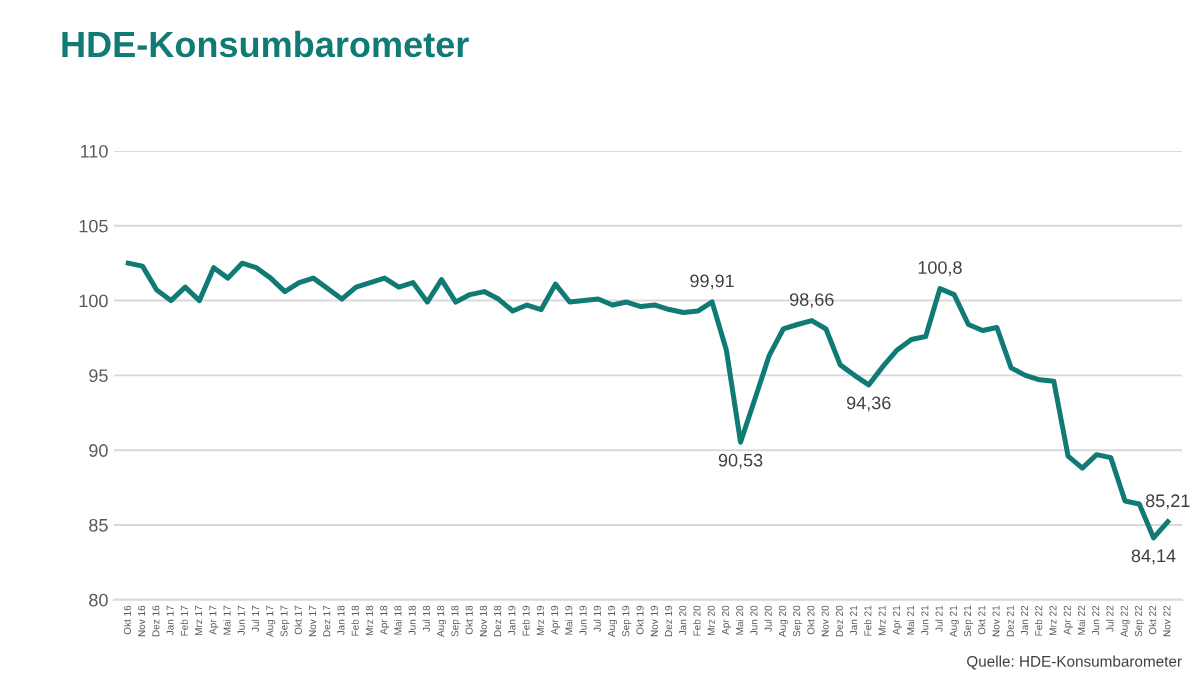 Image resolution: width=1200 pixels, height=680 pixels. I want to click on data-label: 99,91, so click(712, 282).